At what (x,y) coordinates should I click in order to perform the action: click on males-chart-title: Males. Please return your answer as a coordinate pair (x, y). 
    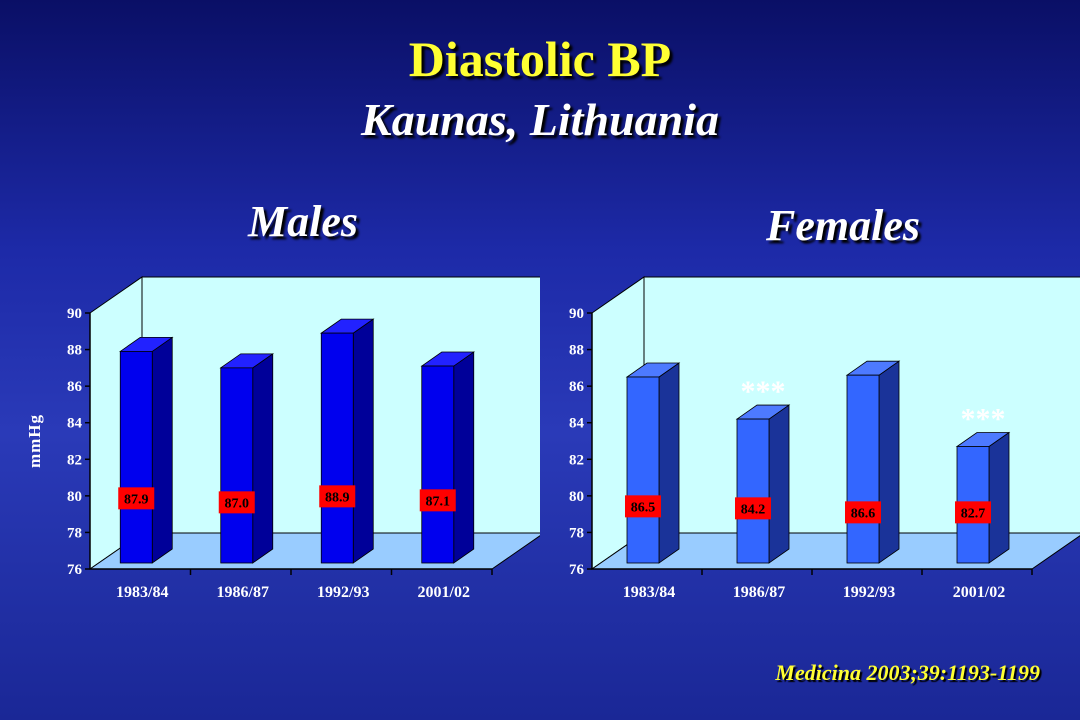
    Looking at the image, I should click on (303, 221).